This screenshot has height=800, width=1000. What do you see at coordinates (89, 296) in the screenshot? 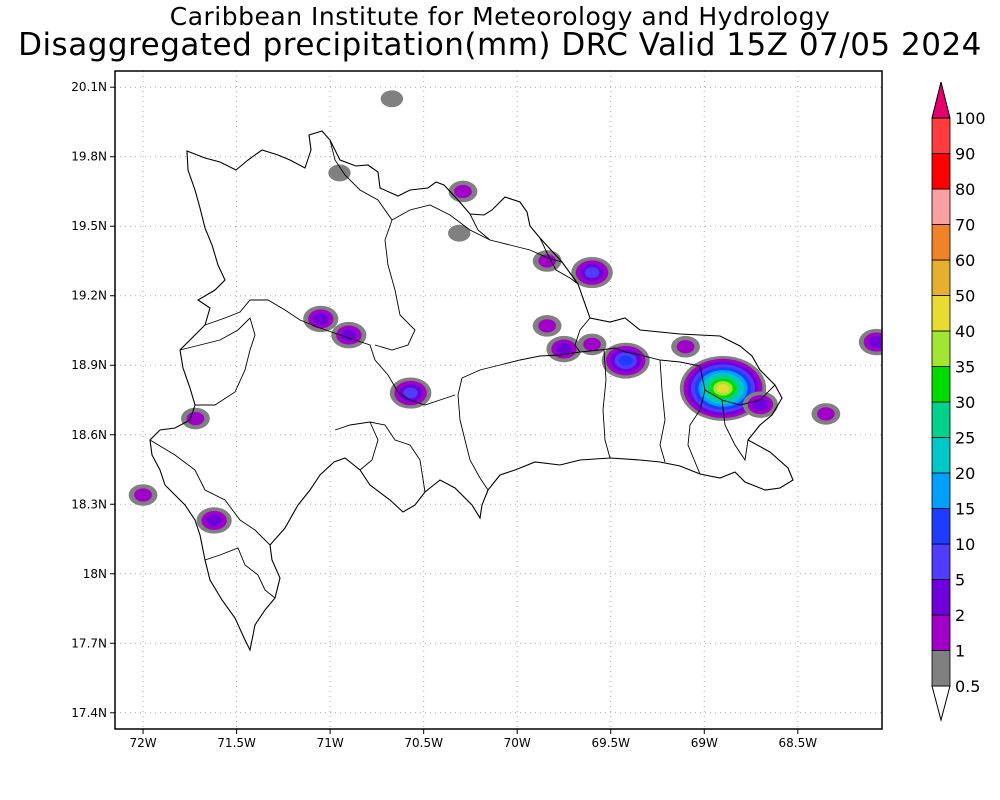
I see `lat-tick-label: 19.2N` at bounding box center [89, 296].